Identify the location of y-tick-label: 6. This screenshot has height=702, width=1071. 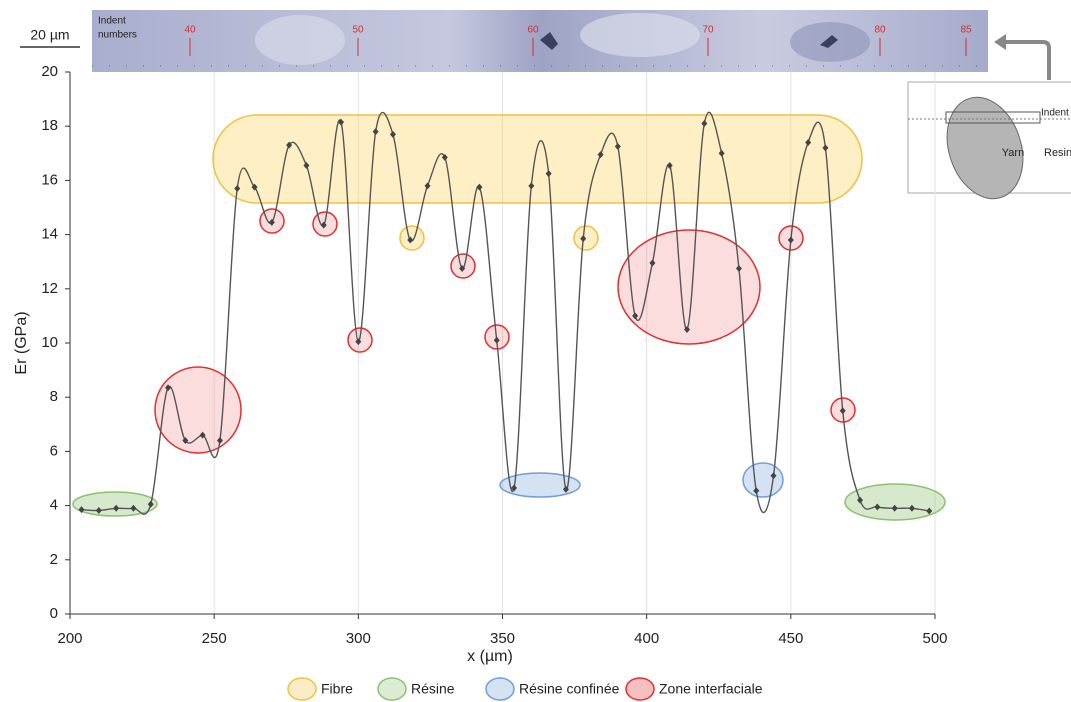
(54, 450).